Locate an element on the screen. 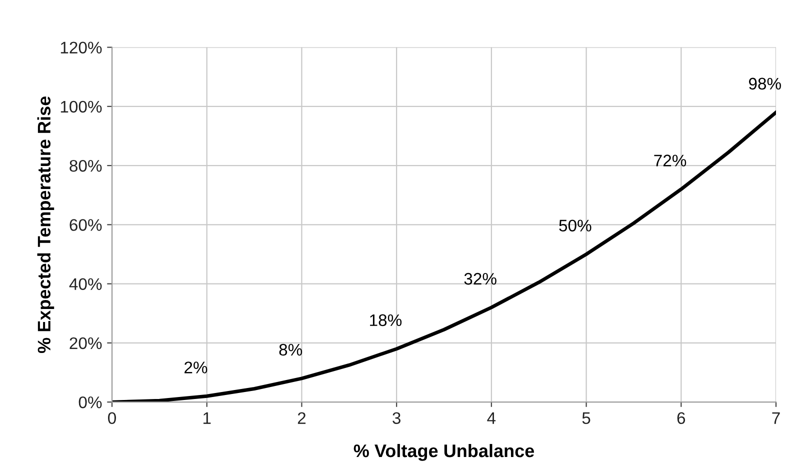 This screenshot has width=800, height=473. x-tick-label: 2 is located at coordinates (302, 418).